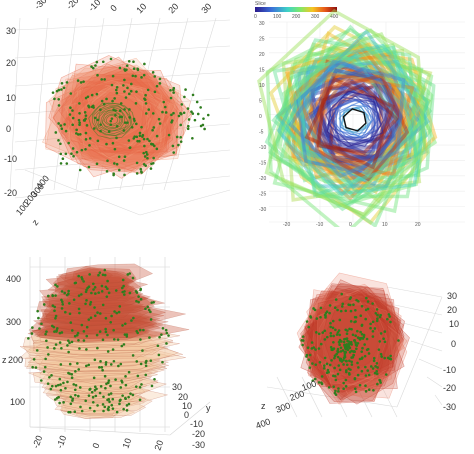  What do you see at coordinates (37, 442) in the screenshot?
I see `x-tick-label: -20` at bounding box center [37, 442].